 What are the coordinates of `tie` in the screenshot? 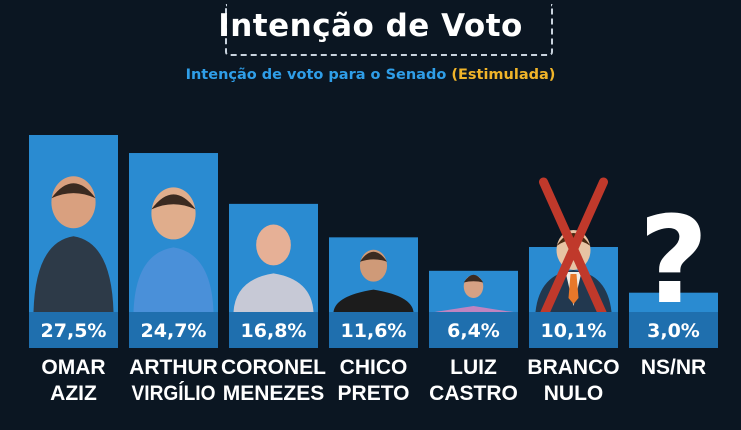 It's located at (573, 289).